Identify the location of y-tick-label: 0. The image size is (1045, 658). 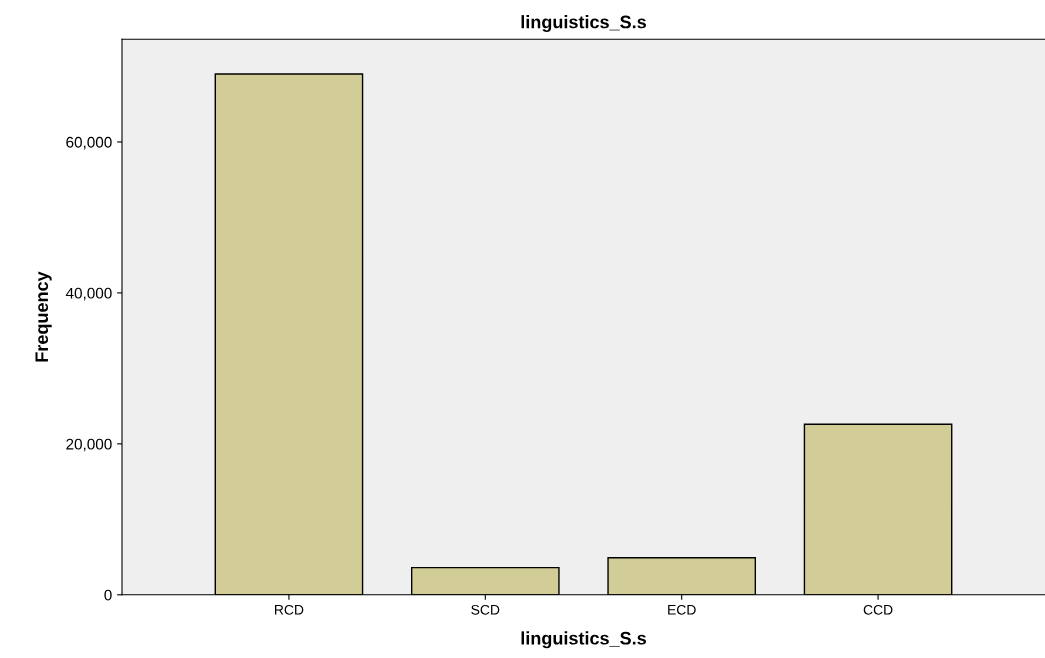
(108, 595).